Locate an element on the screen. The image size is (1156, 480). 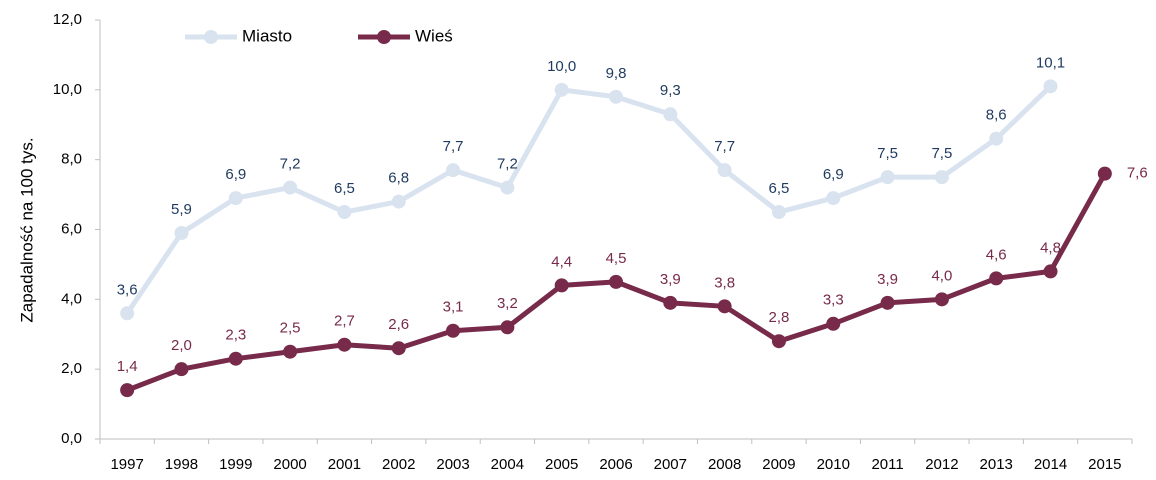
data-label: 10,1 is located at coordinates (1050, 62).